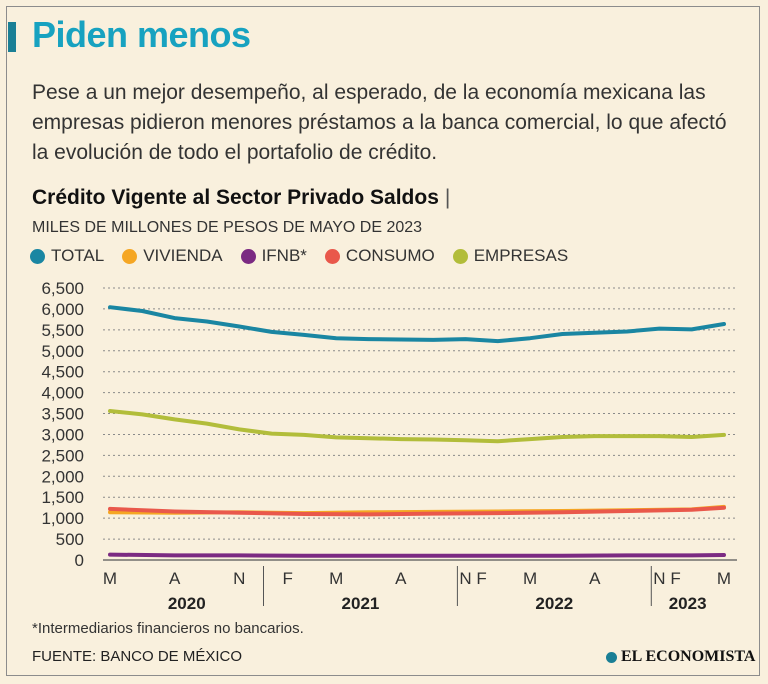  What do you see at coordinates (417, 324) in the screenshot?
I see `series-line-total` at bounding box center [417, 324].